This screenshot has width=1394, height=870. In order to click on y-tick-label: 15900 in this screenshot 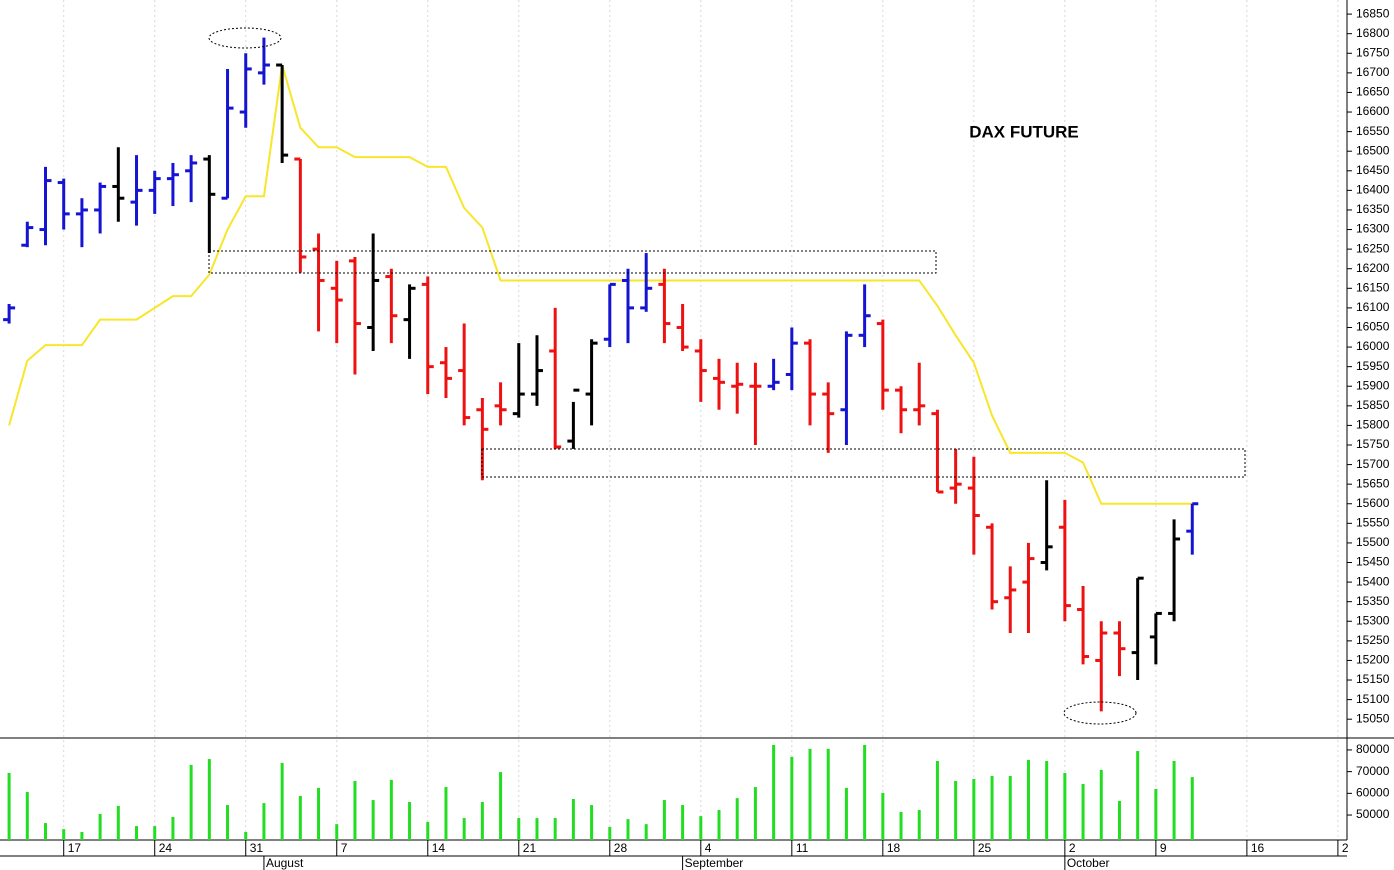, I will do `click(1373, 385)`.